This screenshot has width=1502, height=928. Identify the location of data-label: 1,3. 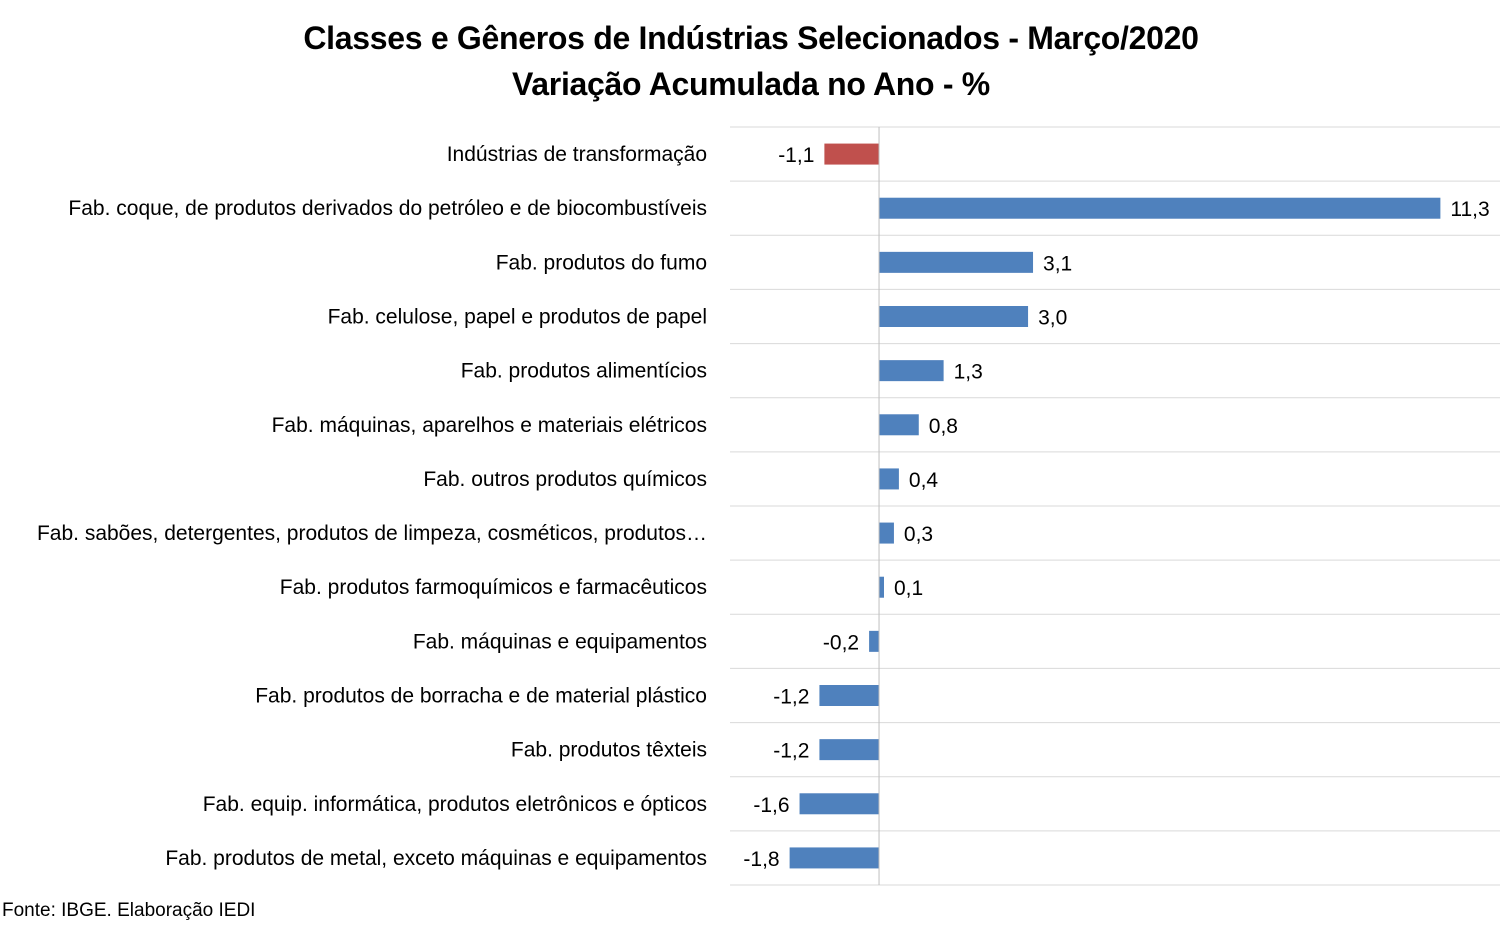
(968, 372).